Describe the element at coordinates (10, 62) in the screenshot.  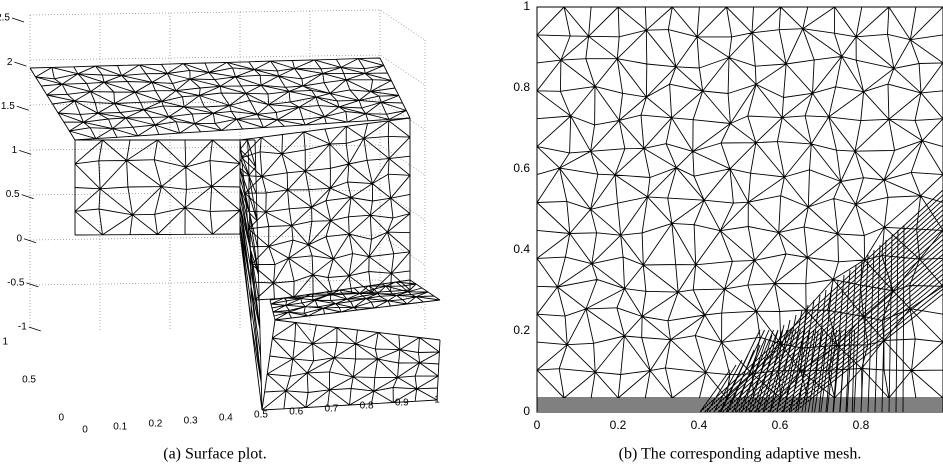
I see `z-tick-label: 2` at that location.